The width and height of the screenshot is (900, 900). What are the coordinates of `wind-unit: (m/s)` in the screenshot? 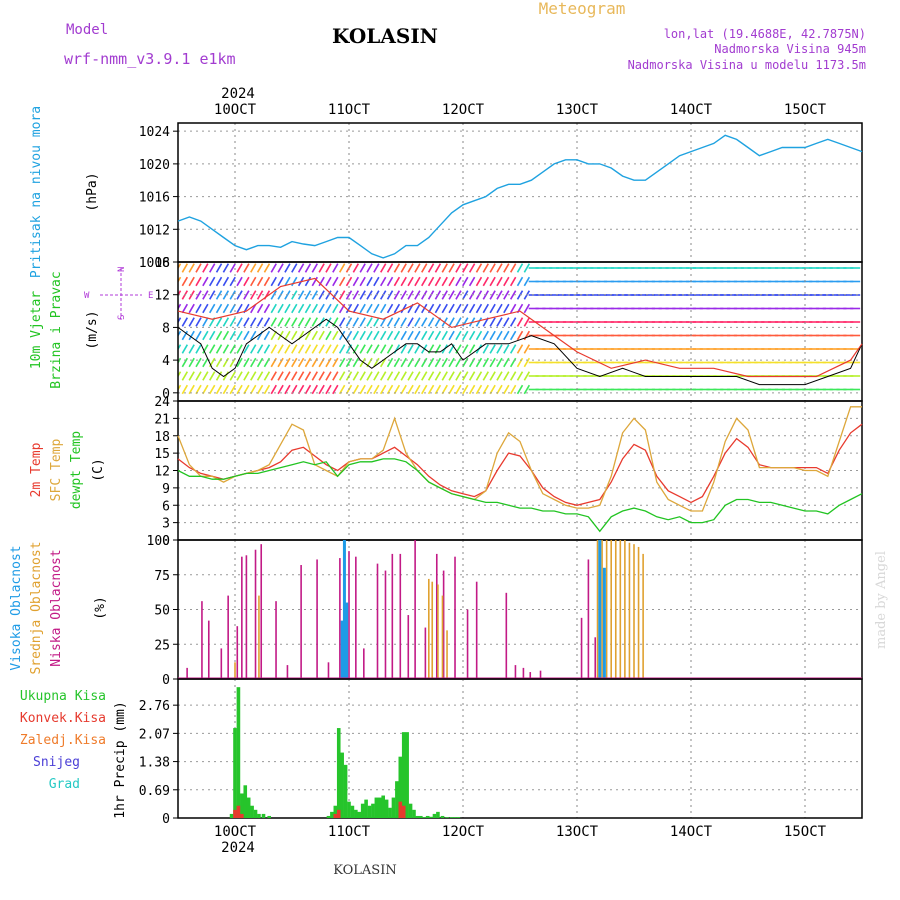 It's located at (92, 329).